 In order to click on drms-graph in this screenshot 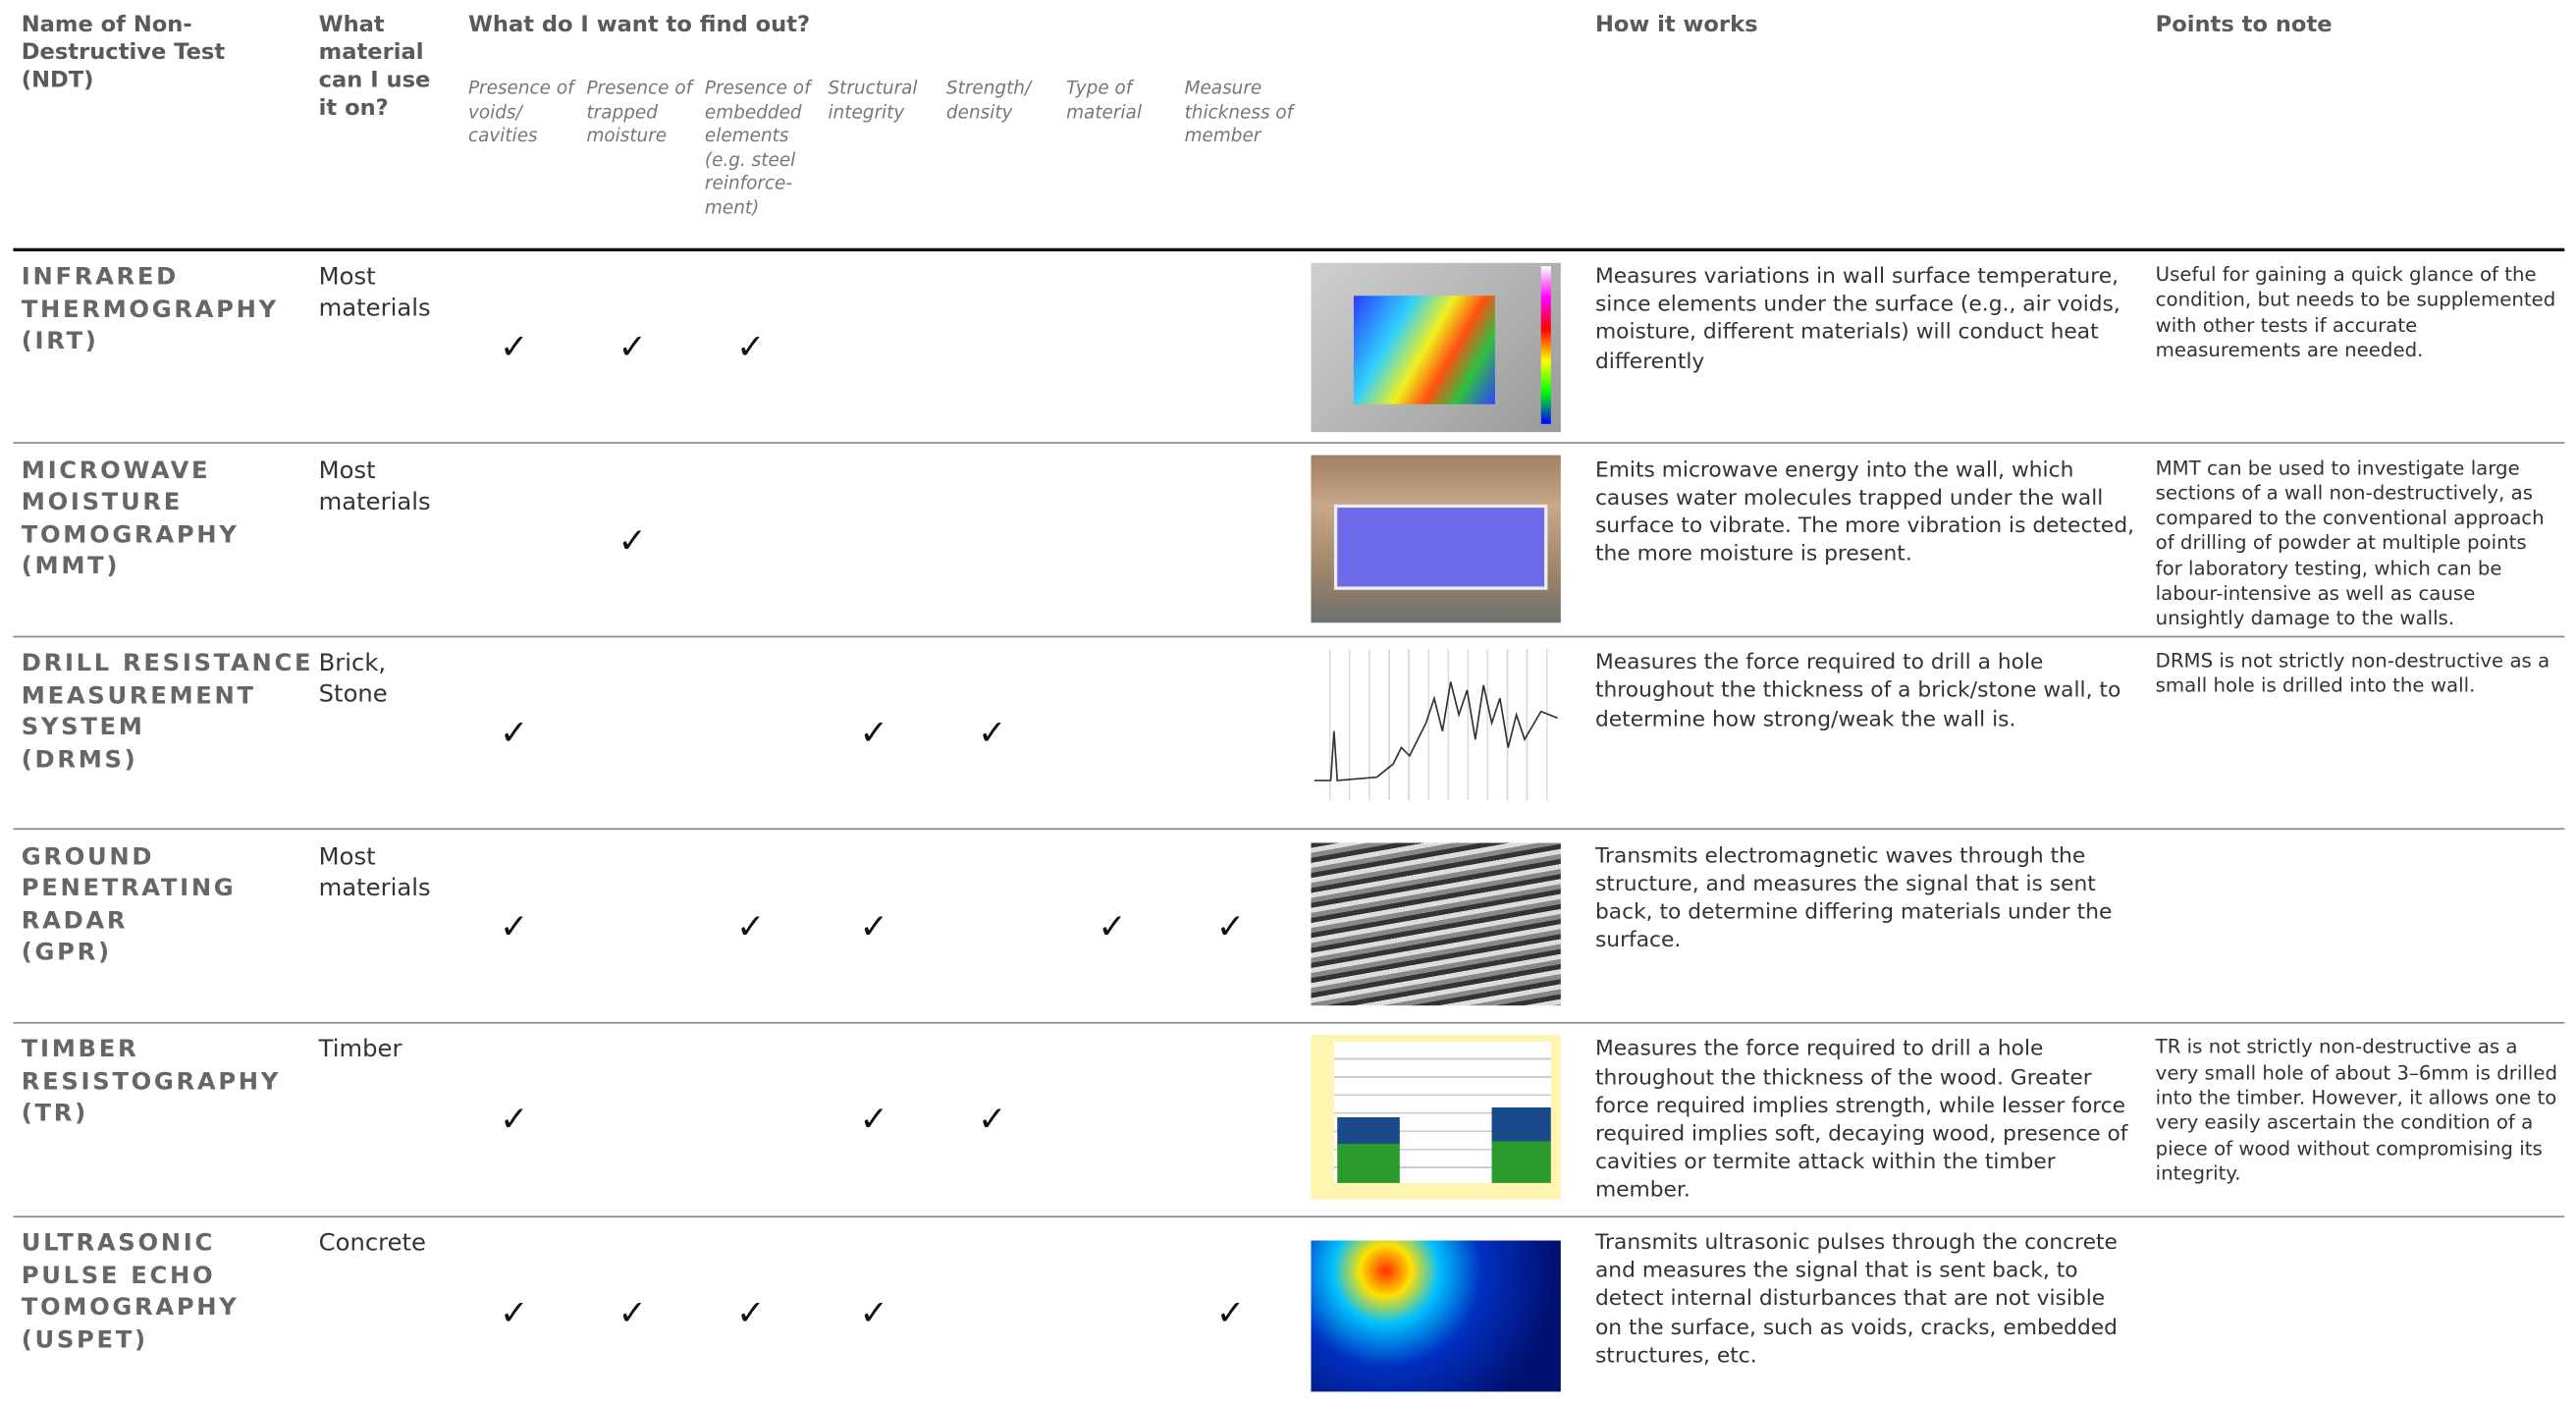, I will do `click(1436, 731)`.